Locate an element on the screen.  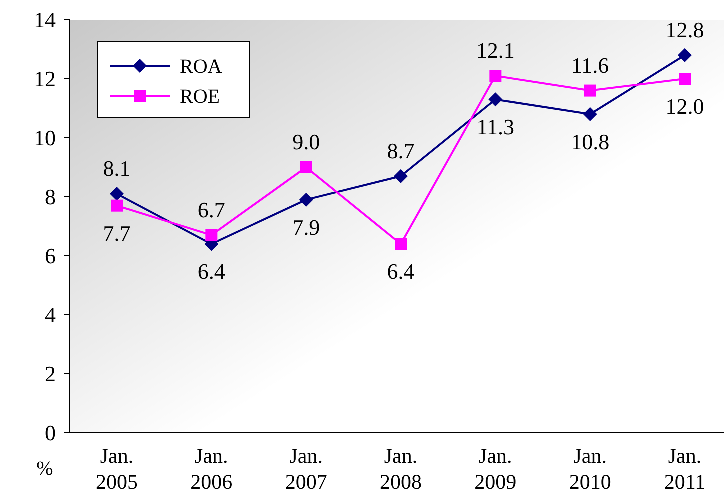
x-tick-label: Jan. 2010 is located at coordinates (590, 469).